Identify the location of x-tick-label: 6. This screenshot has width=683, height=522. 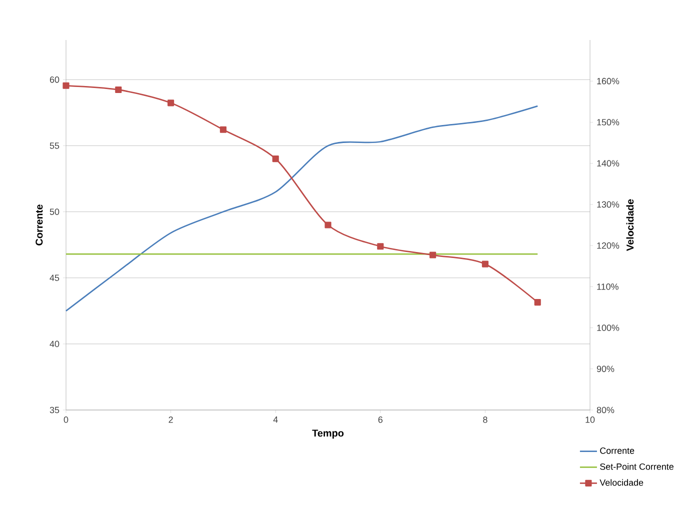
(380, 419).